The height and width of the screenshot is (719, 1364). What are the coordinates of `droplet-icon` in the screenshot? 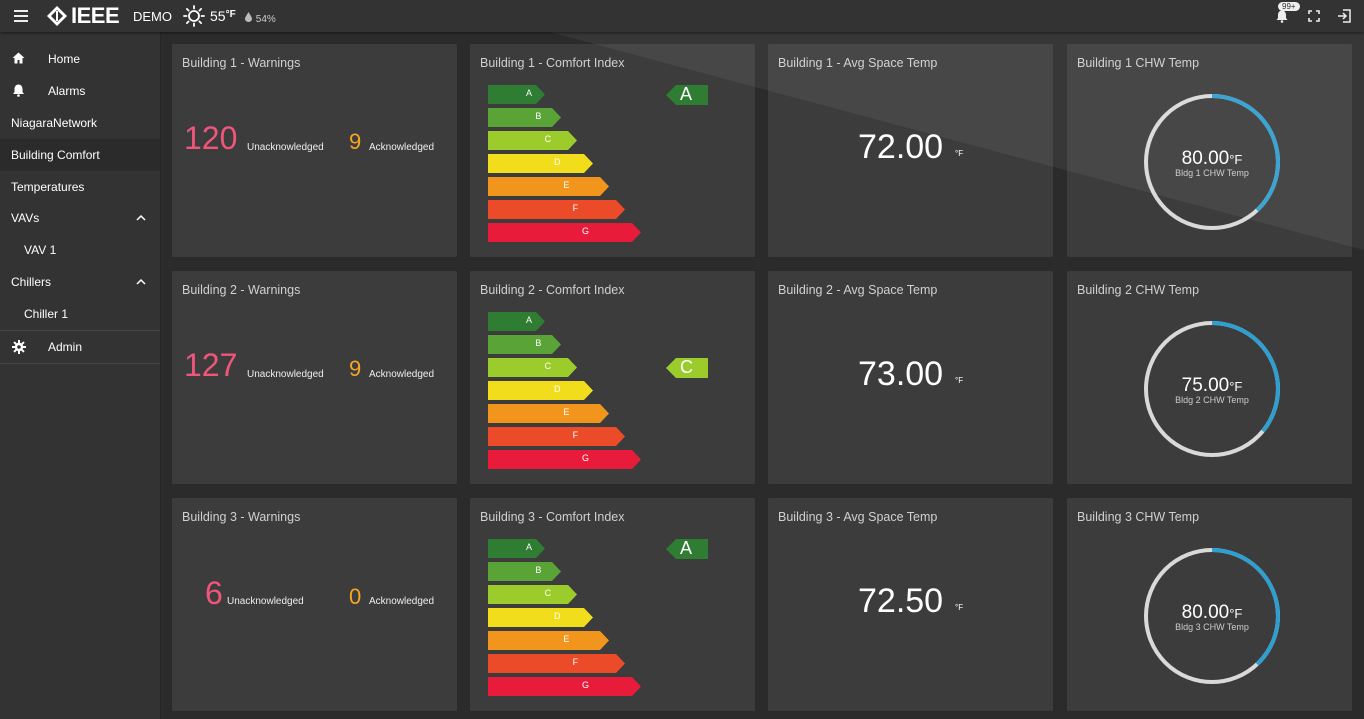 It's located at (248, 17).